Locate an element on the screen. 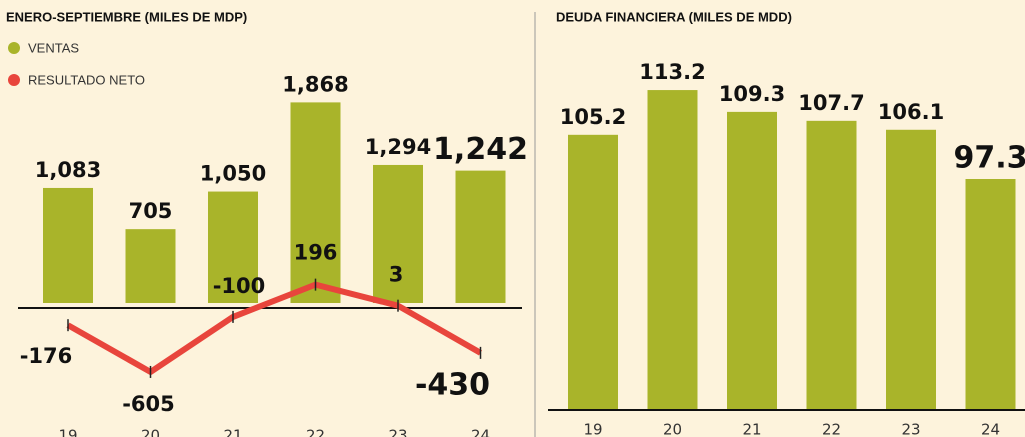 This screenshot has width=1025, height=437. value-label: 1,050 is located at coordinates (233, 174).